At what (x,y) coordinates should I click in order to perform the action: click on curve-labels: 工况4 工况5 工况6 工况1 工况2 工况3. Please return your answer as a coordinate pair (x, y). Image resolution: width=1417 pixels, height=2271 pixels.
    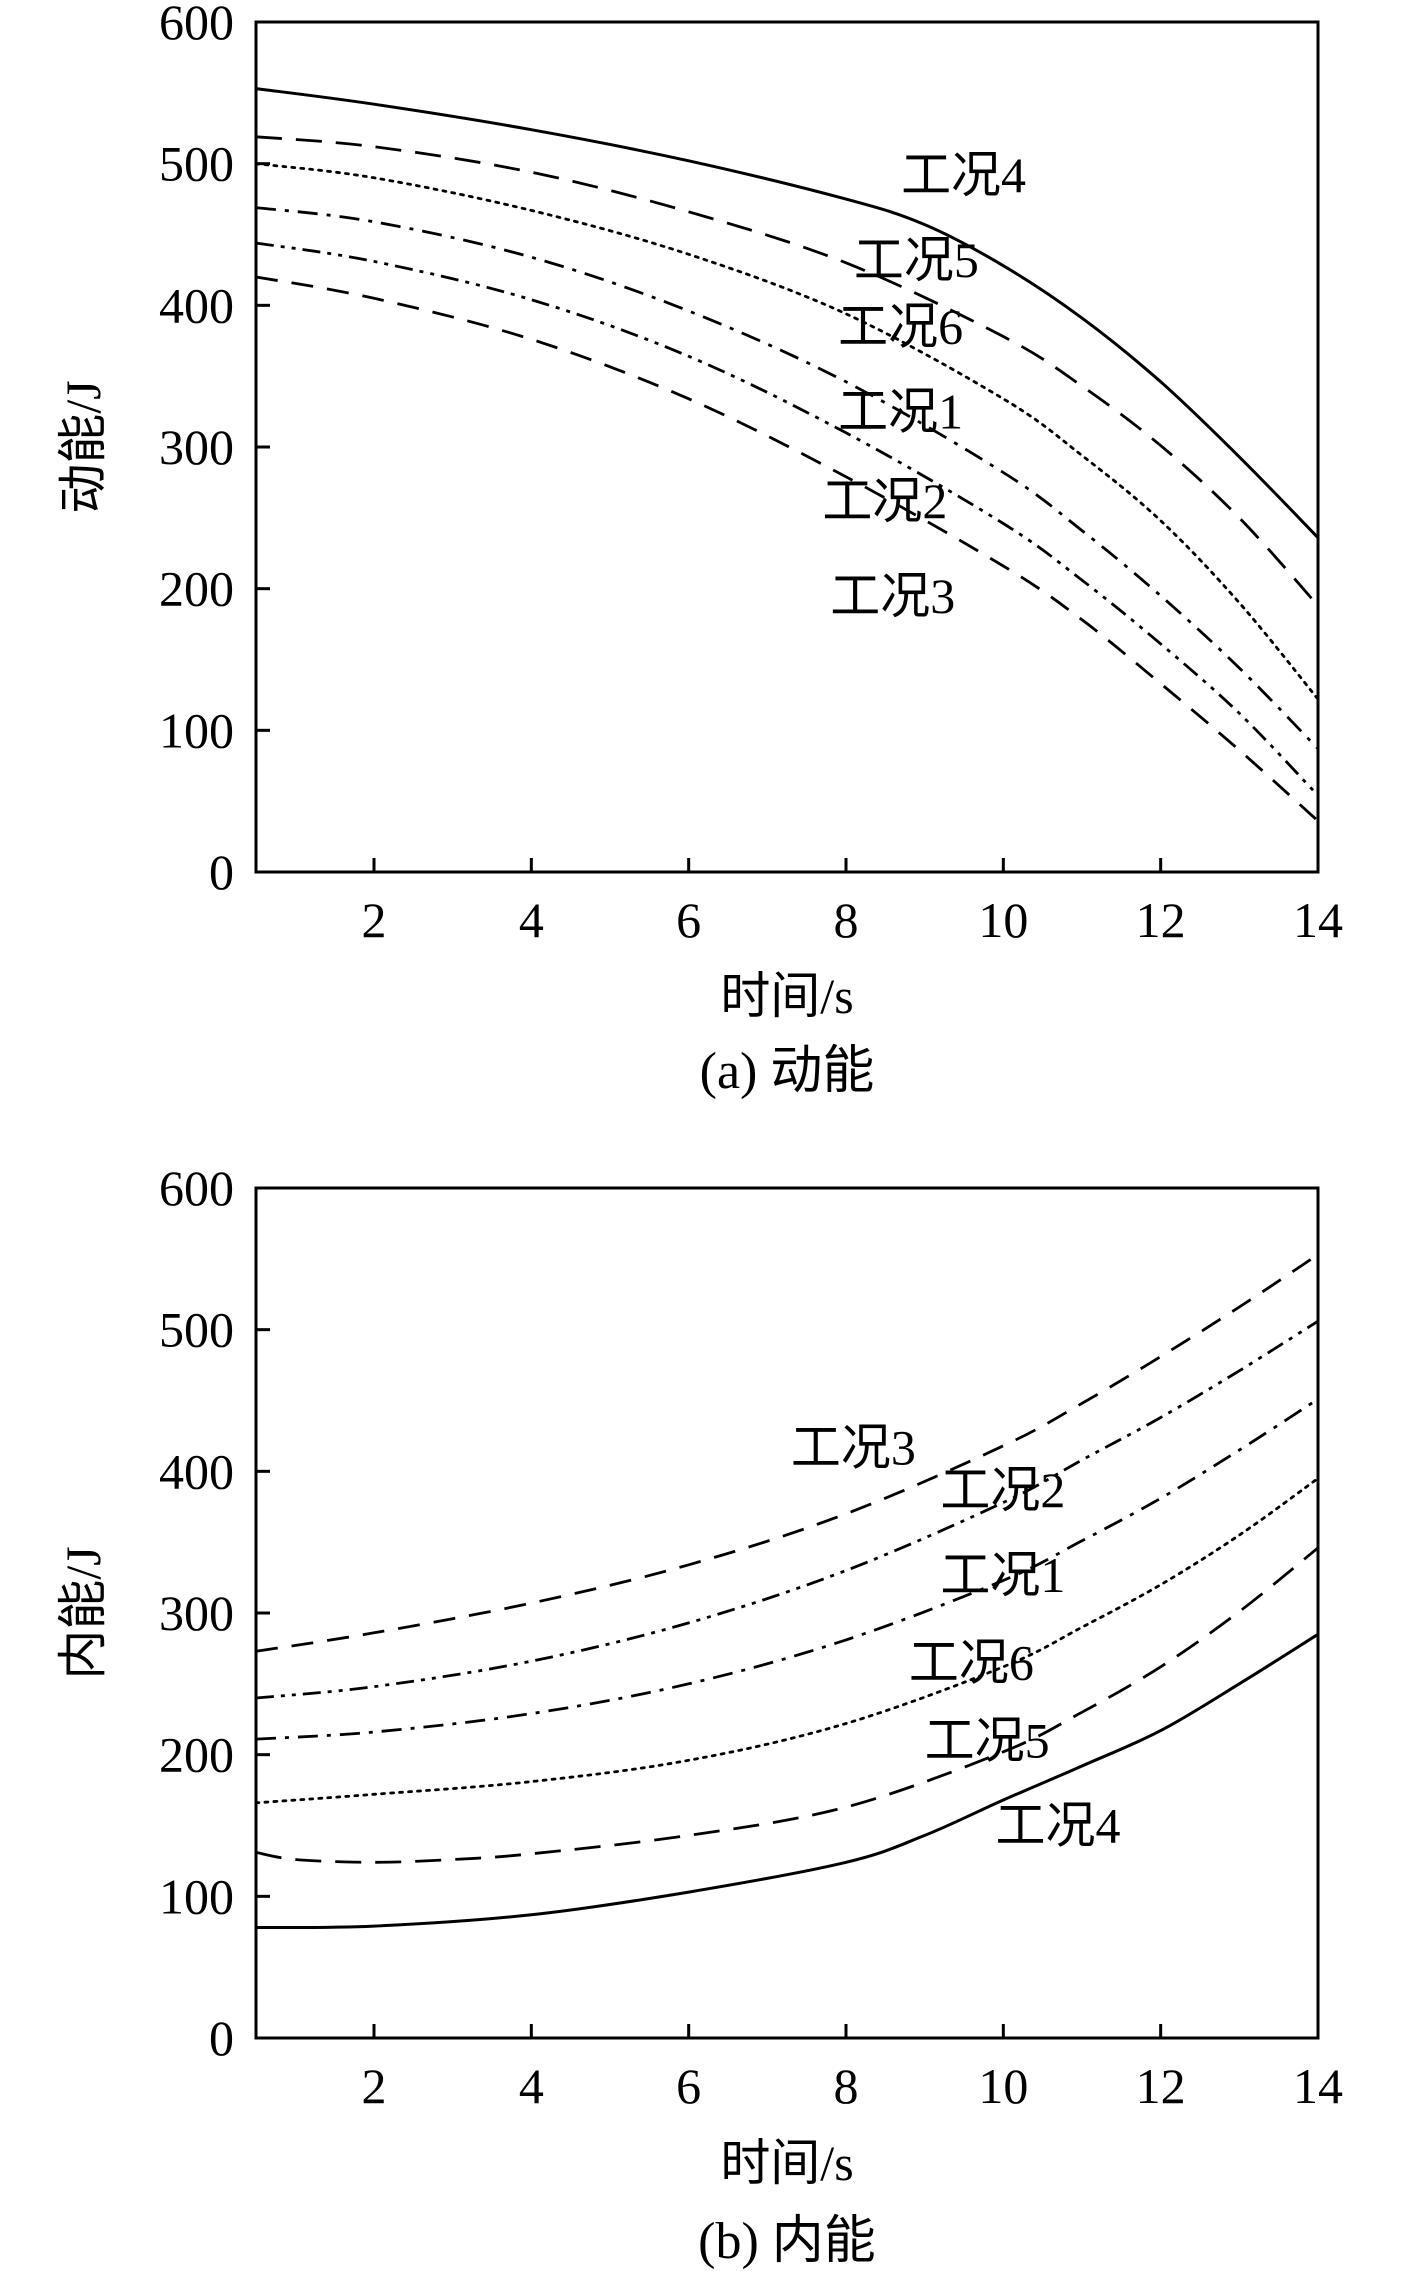
    Looking at the image, I should click on (924, 385).